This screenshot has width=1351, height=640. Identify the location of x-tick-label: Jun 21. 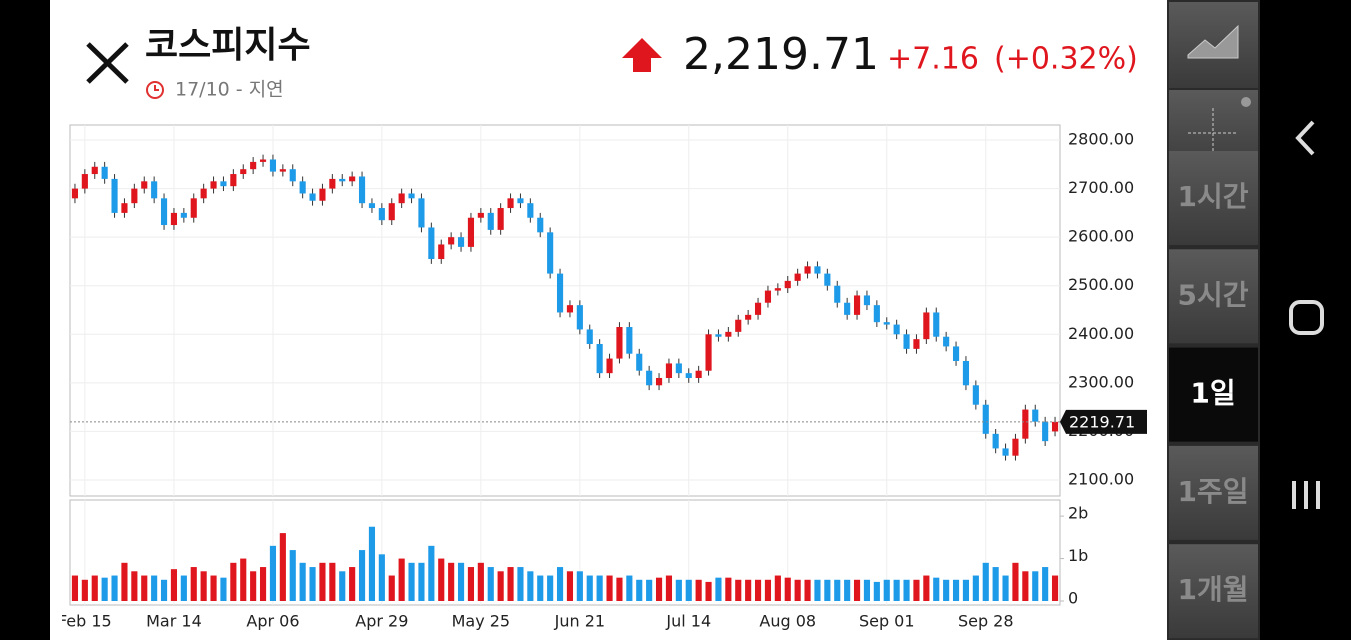
(579, 621).